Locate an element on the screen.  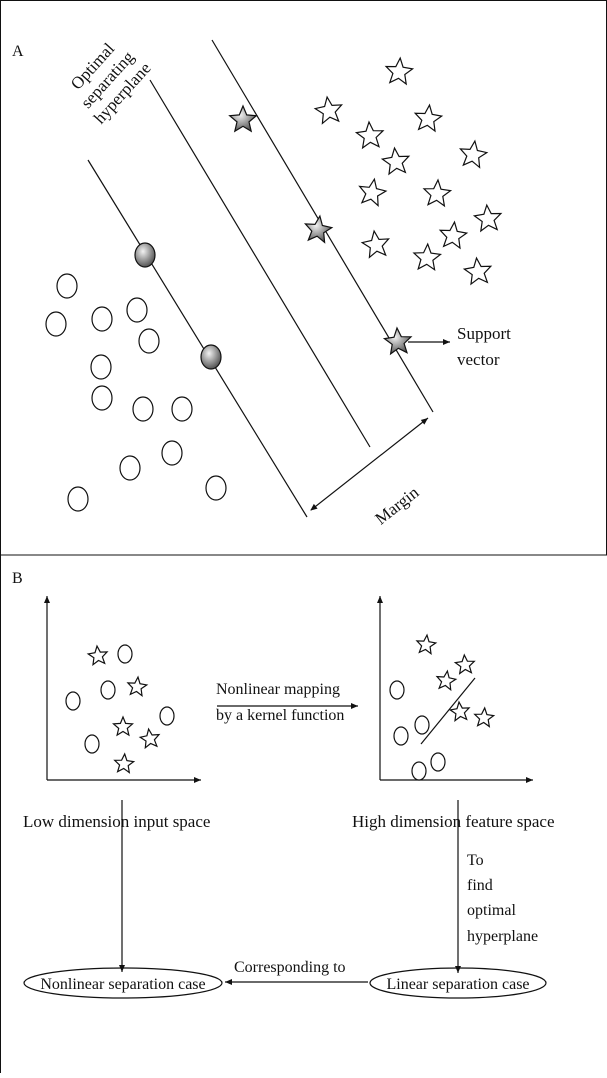
low-space-circles is located at coordinates (120, 699).